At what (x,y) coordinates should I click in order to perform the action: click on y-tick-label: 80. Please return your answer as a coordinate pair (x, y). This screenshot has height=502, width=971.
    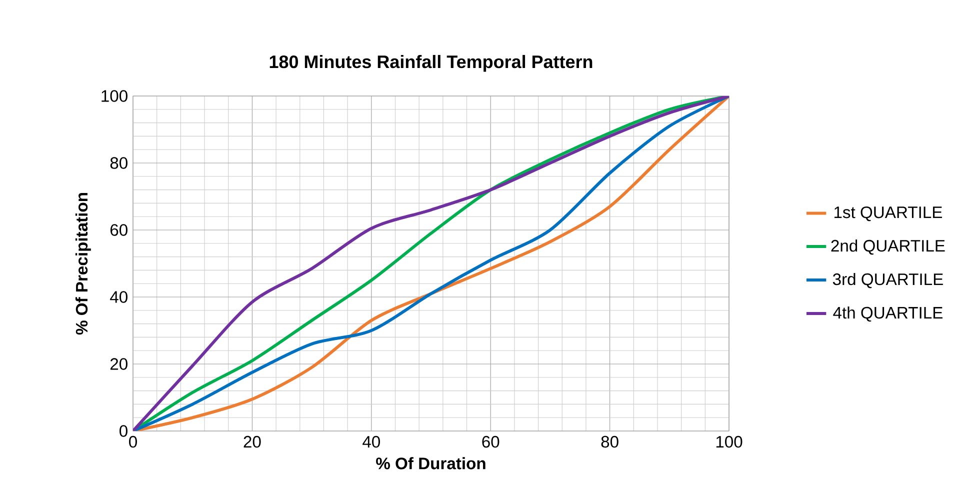
    Looking at the image, I should click on (119, 163).